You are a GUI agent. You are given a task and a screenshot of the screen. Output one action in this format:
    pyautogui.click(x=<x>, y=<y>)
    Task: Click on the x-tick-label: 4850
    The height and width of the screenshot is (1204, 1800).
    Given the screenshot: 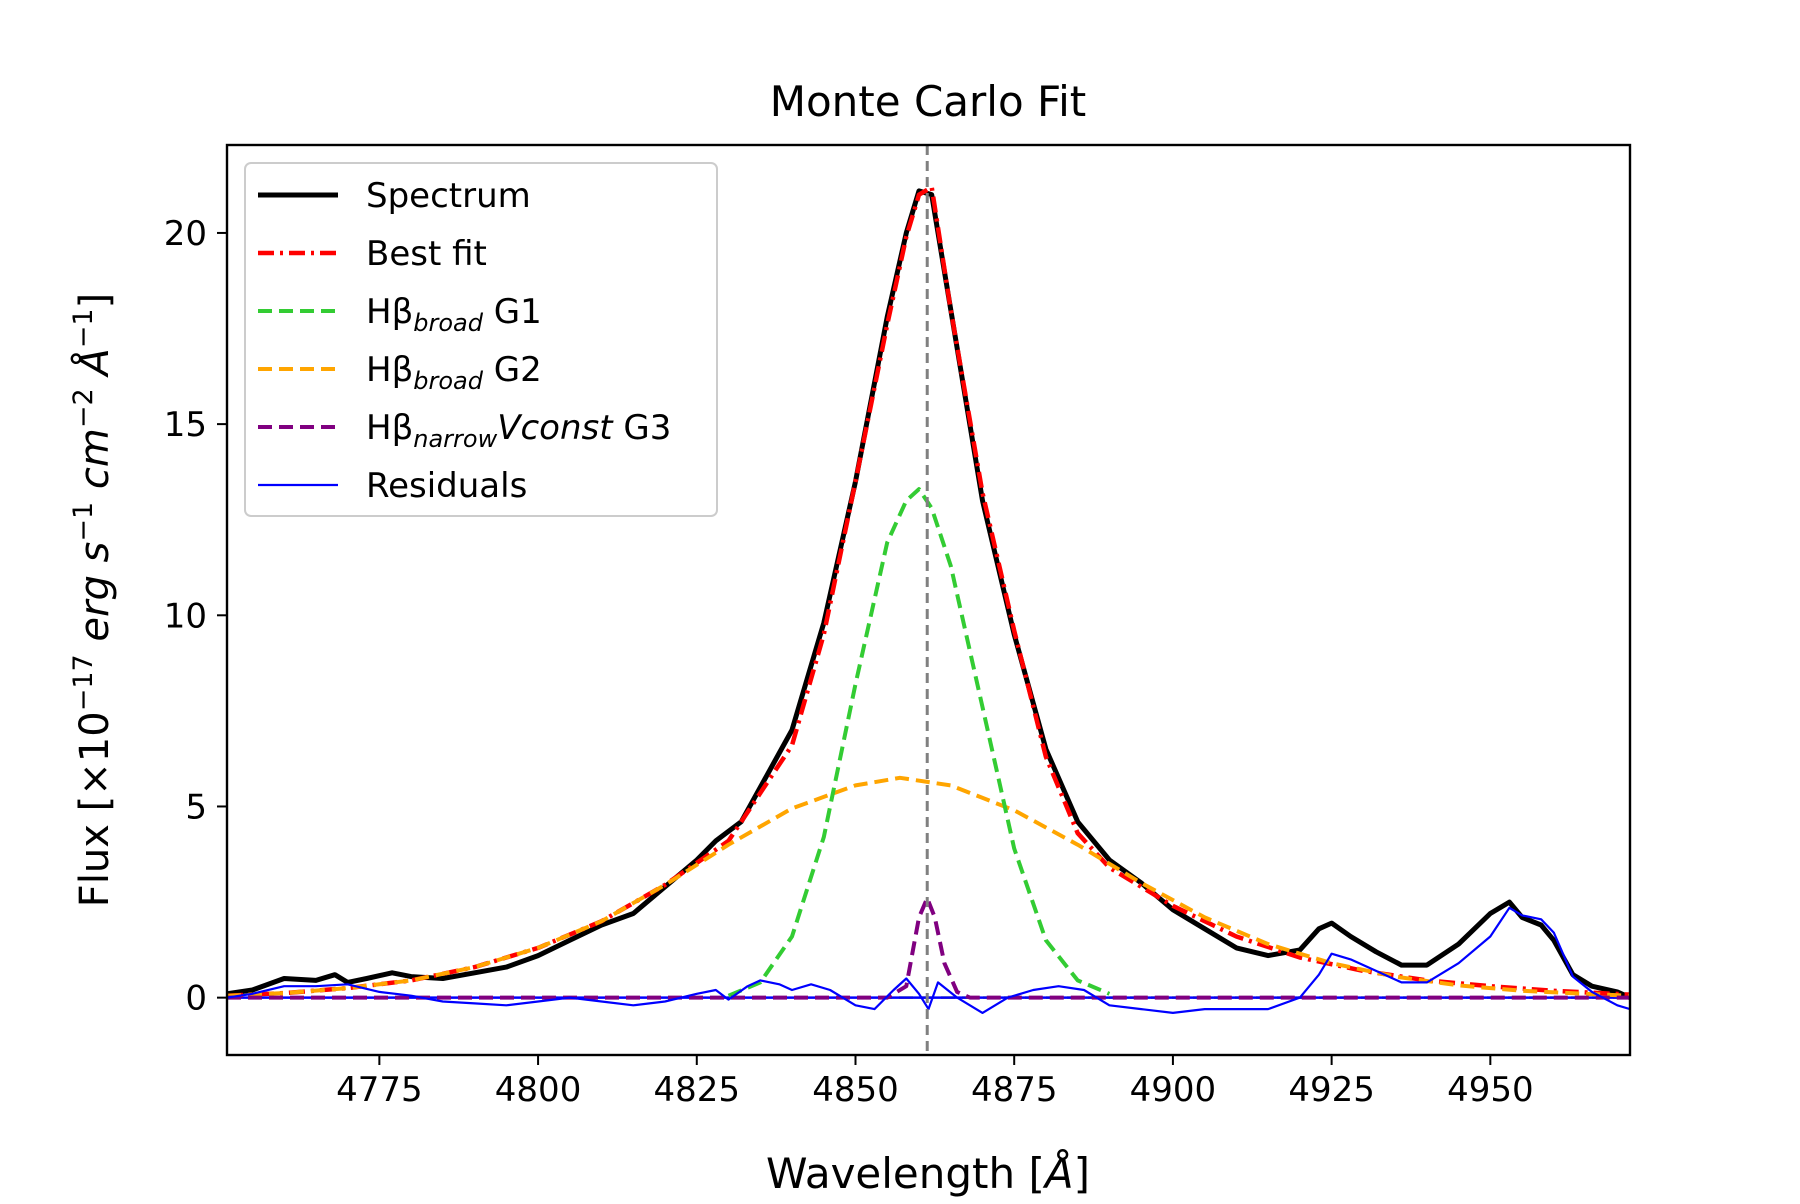 What is the action you would take?
    pyautogui.click(x=855, y=1090)
    